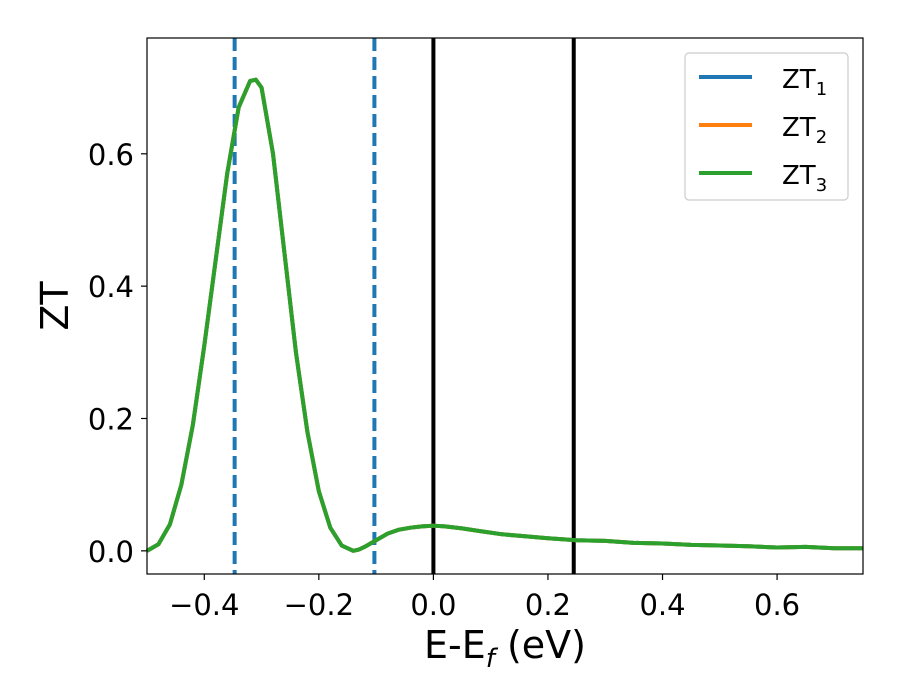 The width and height of the screenshot is (900, 700). I want to click on legend-label-zt2: ZT2, so click(804, 130).